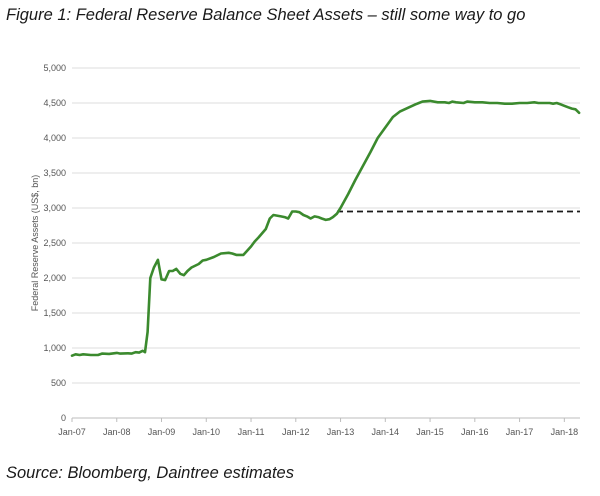 Image resolution: width=600 pixels, height=496 pixels. What do you see at coordinates (341, 432) in the screenshot?
I see `x-tick-label: Jan-13` at bounding box center [341, 432].